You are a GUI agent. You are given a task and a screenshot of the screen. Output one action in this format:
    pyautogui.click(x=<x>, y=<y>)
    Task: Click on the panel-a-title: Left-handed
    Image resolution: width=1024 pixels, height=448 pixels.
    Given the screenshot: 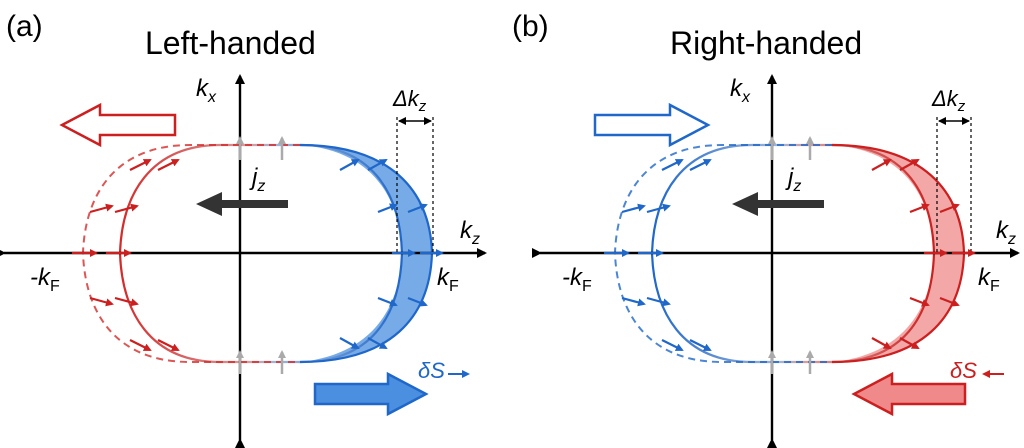 What is the action you would take?
    pyautogui.click(x=230, y=43)
    